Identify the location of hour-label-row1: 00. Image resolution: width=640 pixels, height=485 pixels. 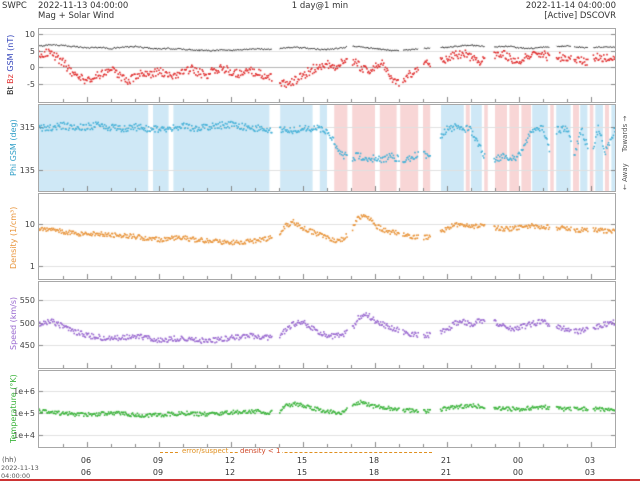
(518, 460).